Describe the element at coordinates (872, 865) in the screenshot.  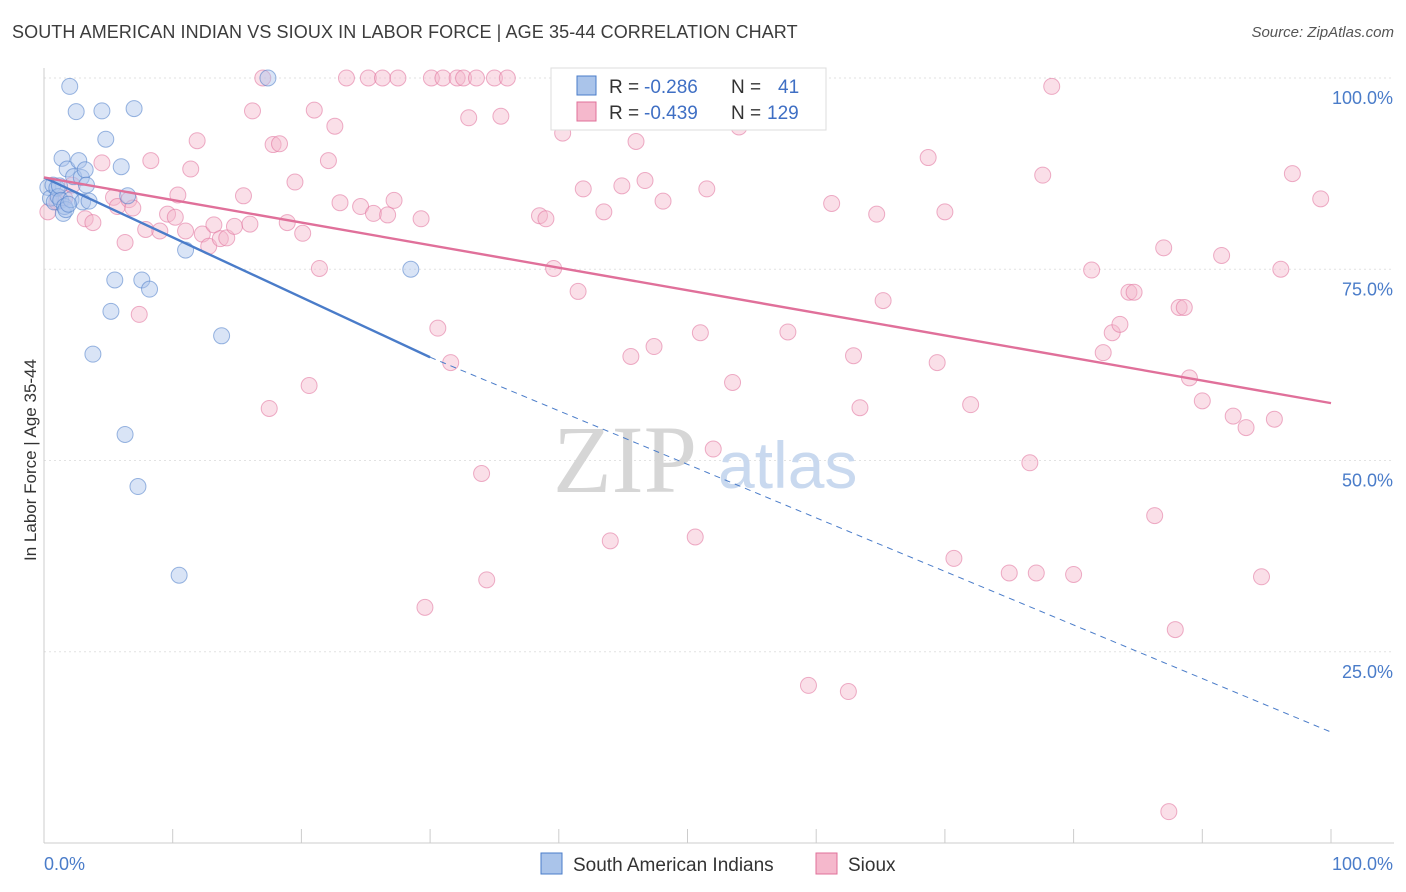
I see `bottom-legend-label-sioux: Sioux` at that location.